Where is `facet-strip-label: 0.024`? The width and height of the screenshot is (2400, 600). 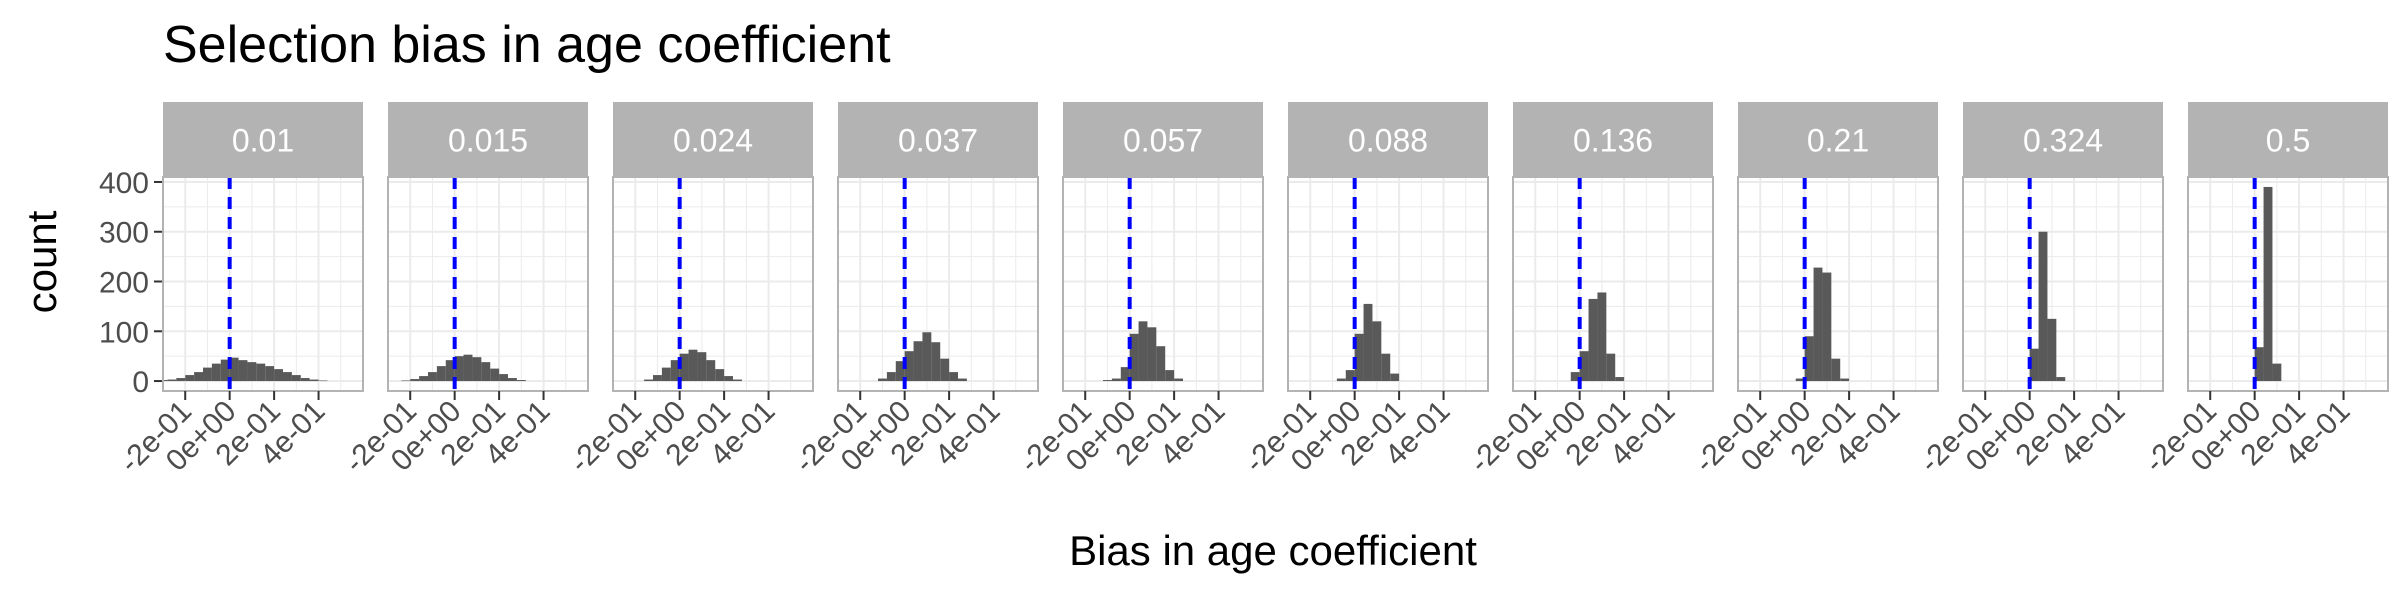
facet-strip-label: 0.024 is located at coordinates (713, 141).